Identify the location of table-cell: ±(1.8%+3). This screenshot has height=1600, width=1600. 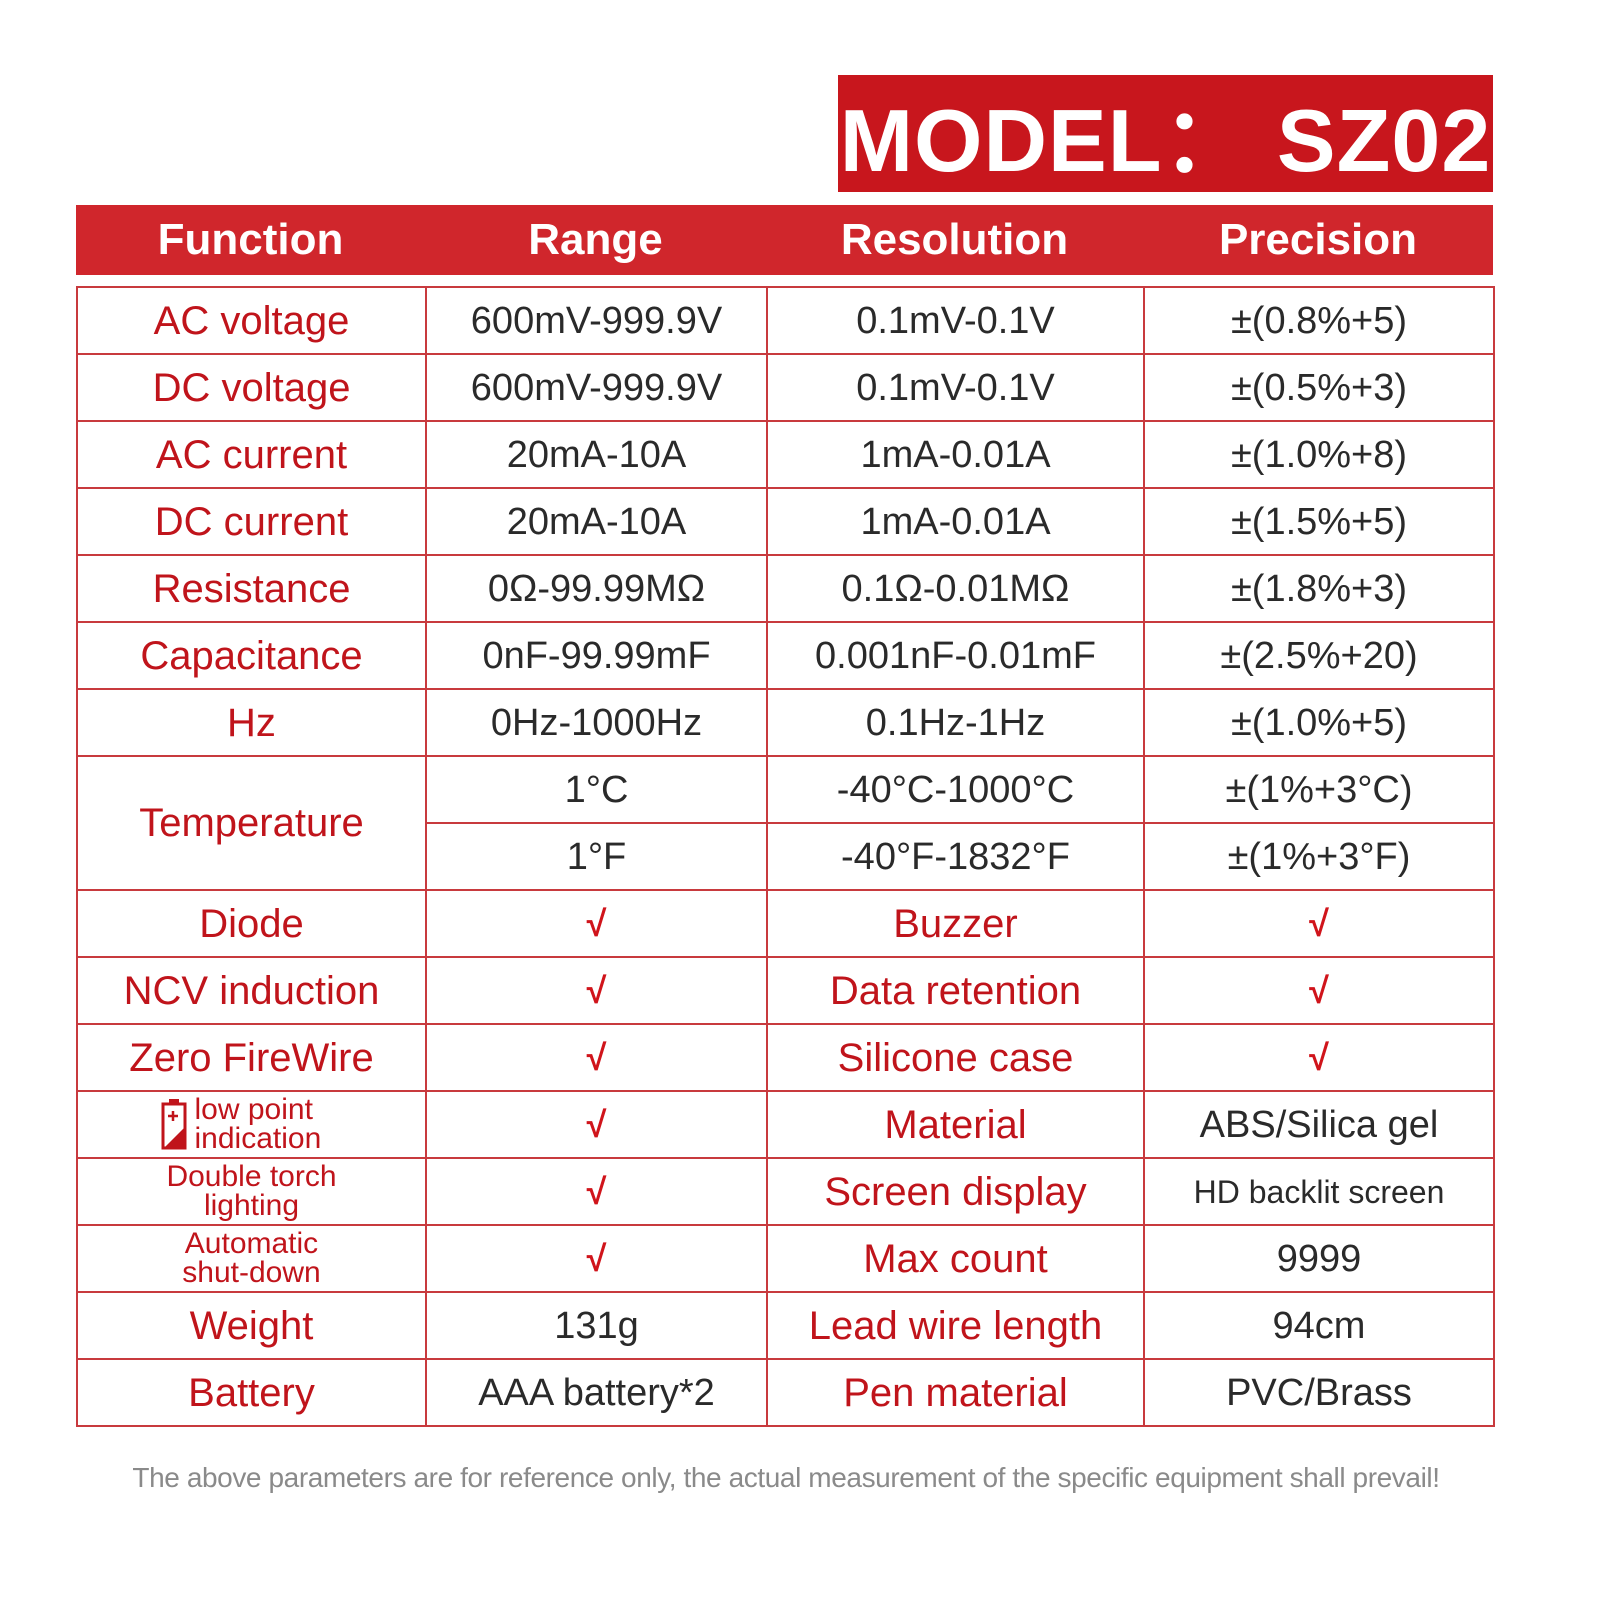
(1319, 588).